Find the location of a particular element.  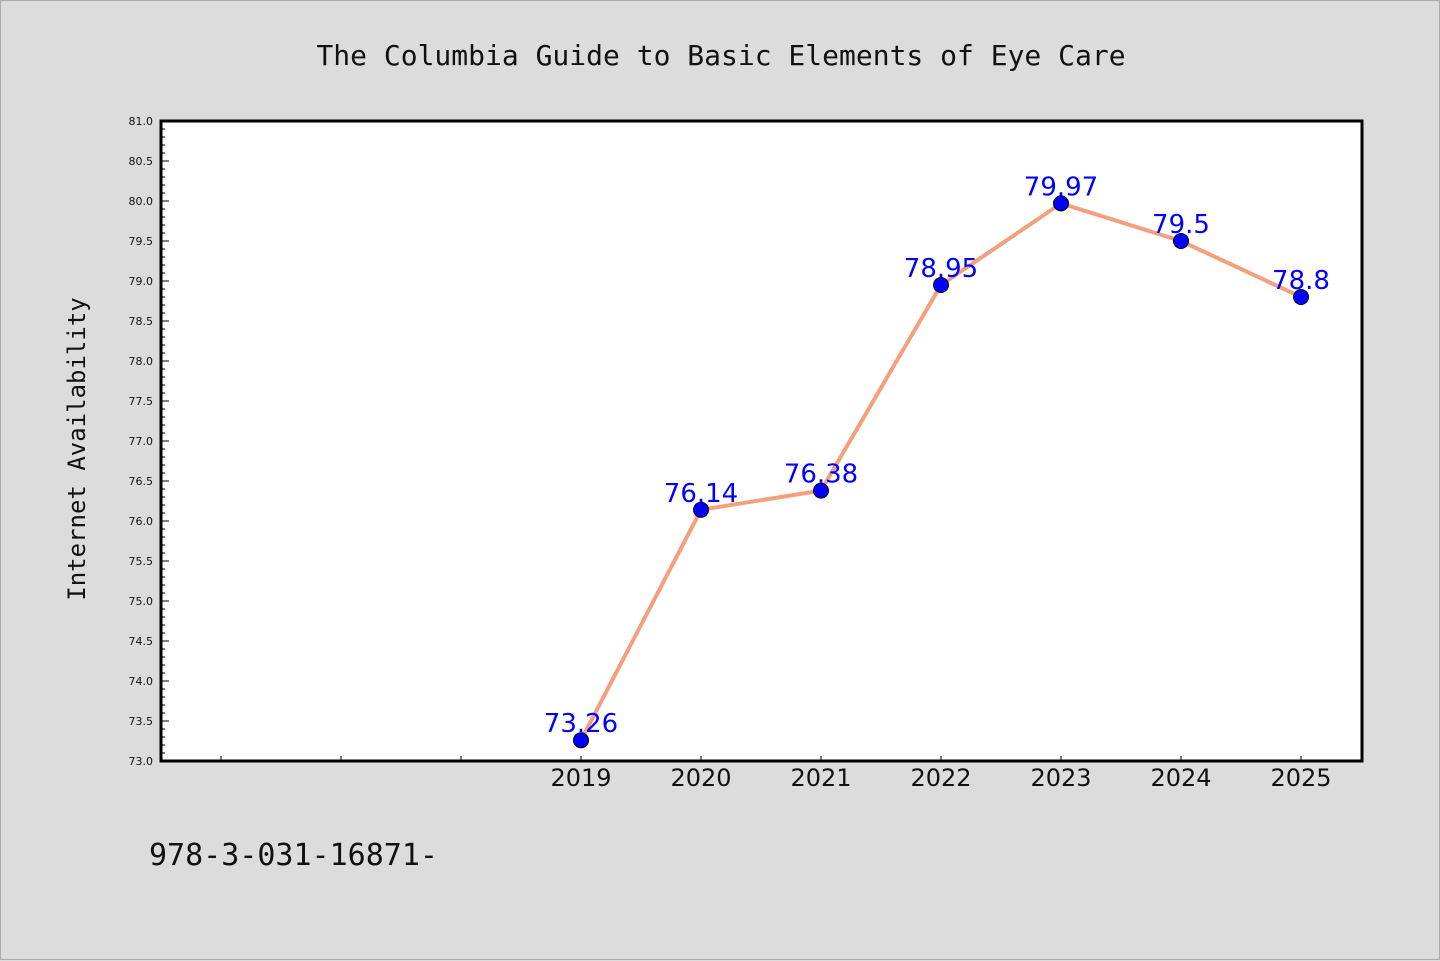

y-tick-label: 80.5 is located at coordinates (141, 161).